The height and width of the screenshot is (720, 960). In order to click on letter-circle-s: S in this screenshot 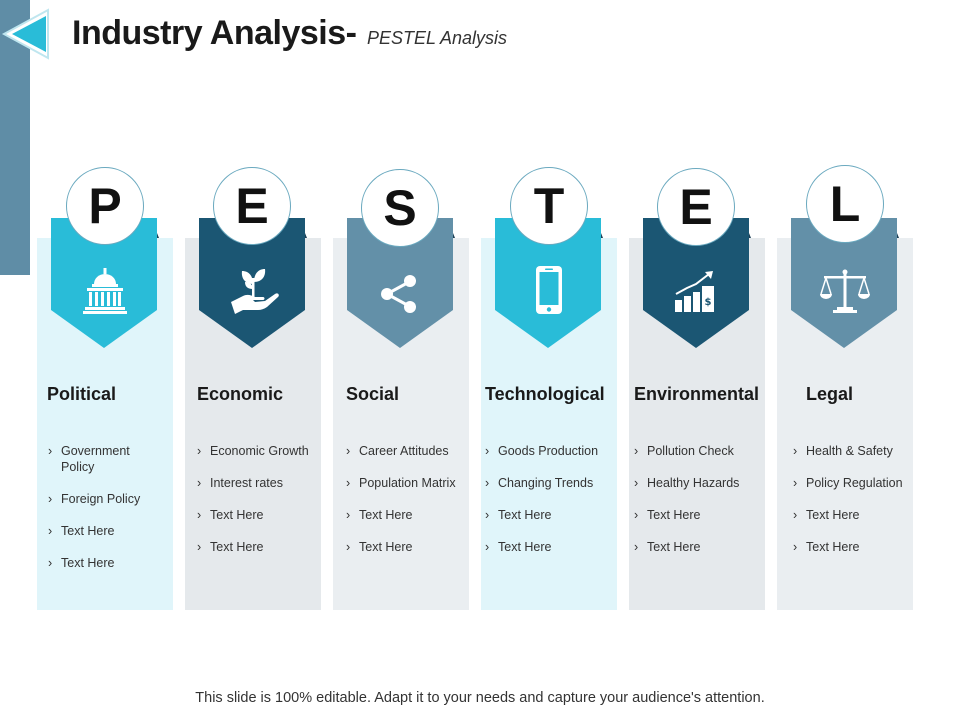, I will do `click(400, 208)`.